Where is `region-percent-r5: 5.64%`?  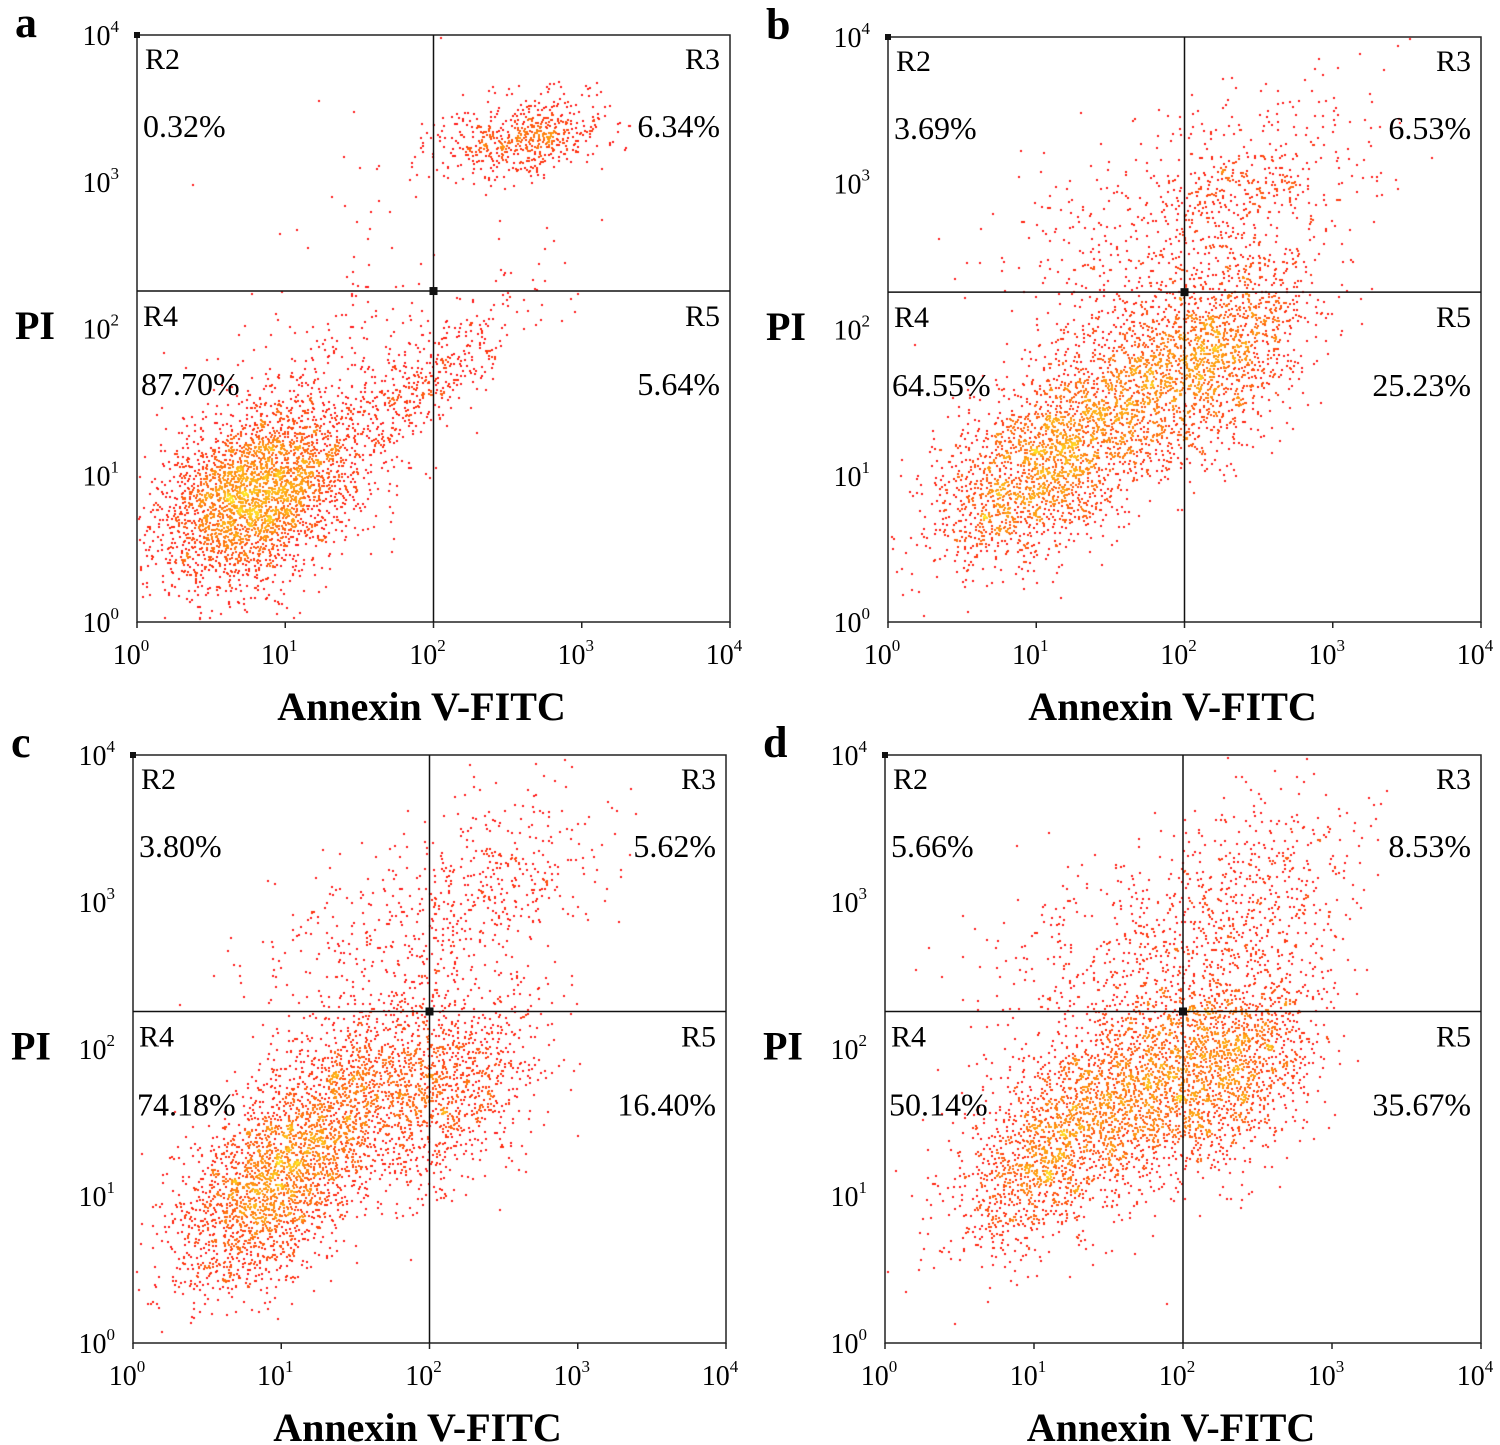
region-percent-r5: 5.64% is located at coordinates (678, 384).